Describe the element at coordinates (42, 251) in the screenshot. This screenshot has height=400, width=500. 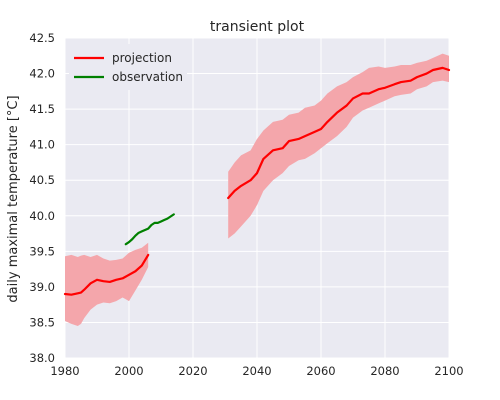
I see `y-tick-label: 39.5` at that location.